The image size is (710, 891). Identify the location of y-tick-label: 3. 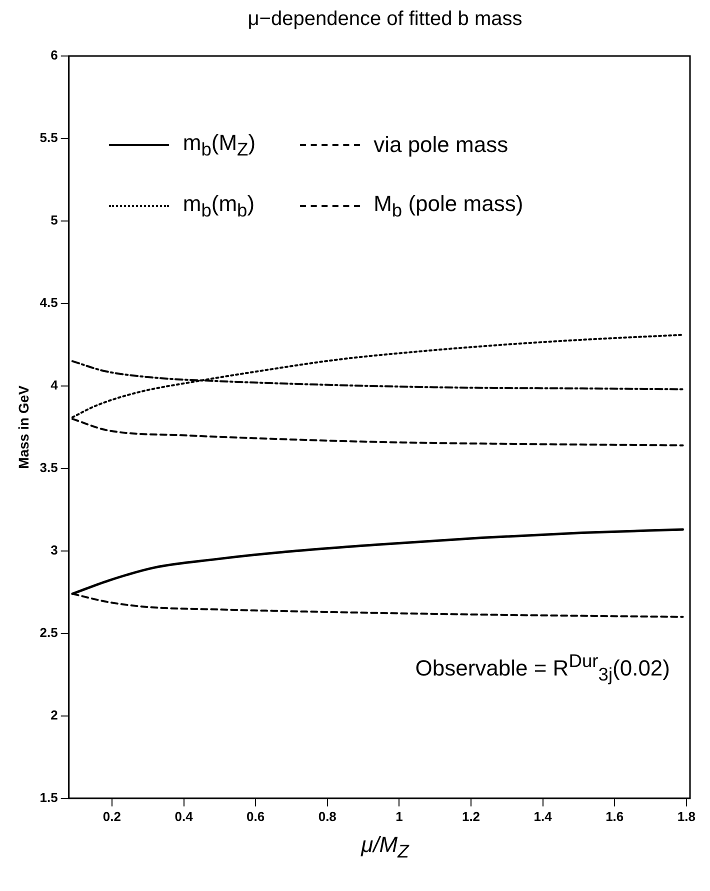
(54, 550).